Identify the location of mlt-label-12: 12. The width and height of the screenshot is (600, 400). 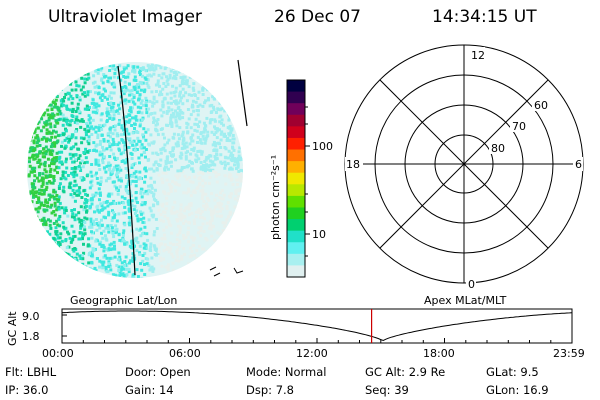
(478, 55).